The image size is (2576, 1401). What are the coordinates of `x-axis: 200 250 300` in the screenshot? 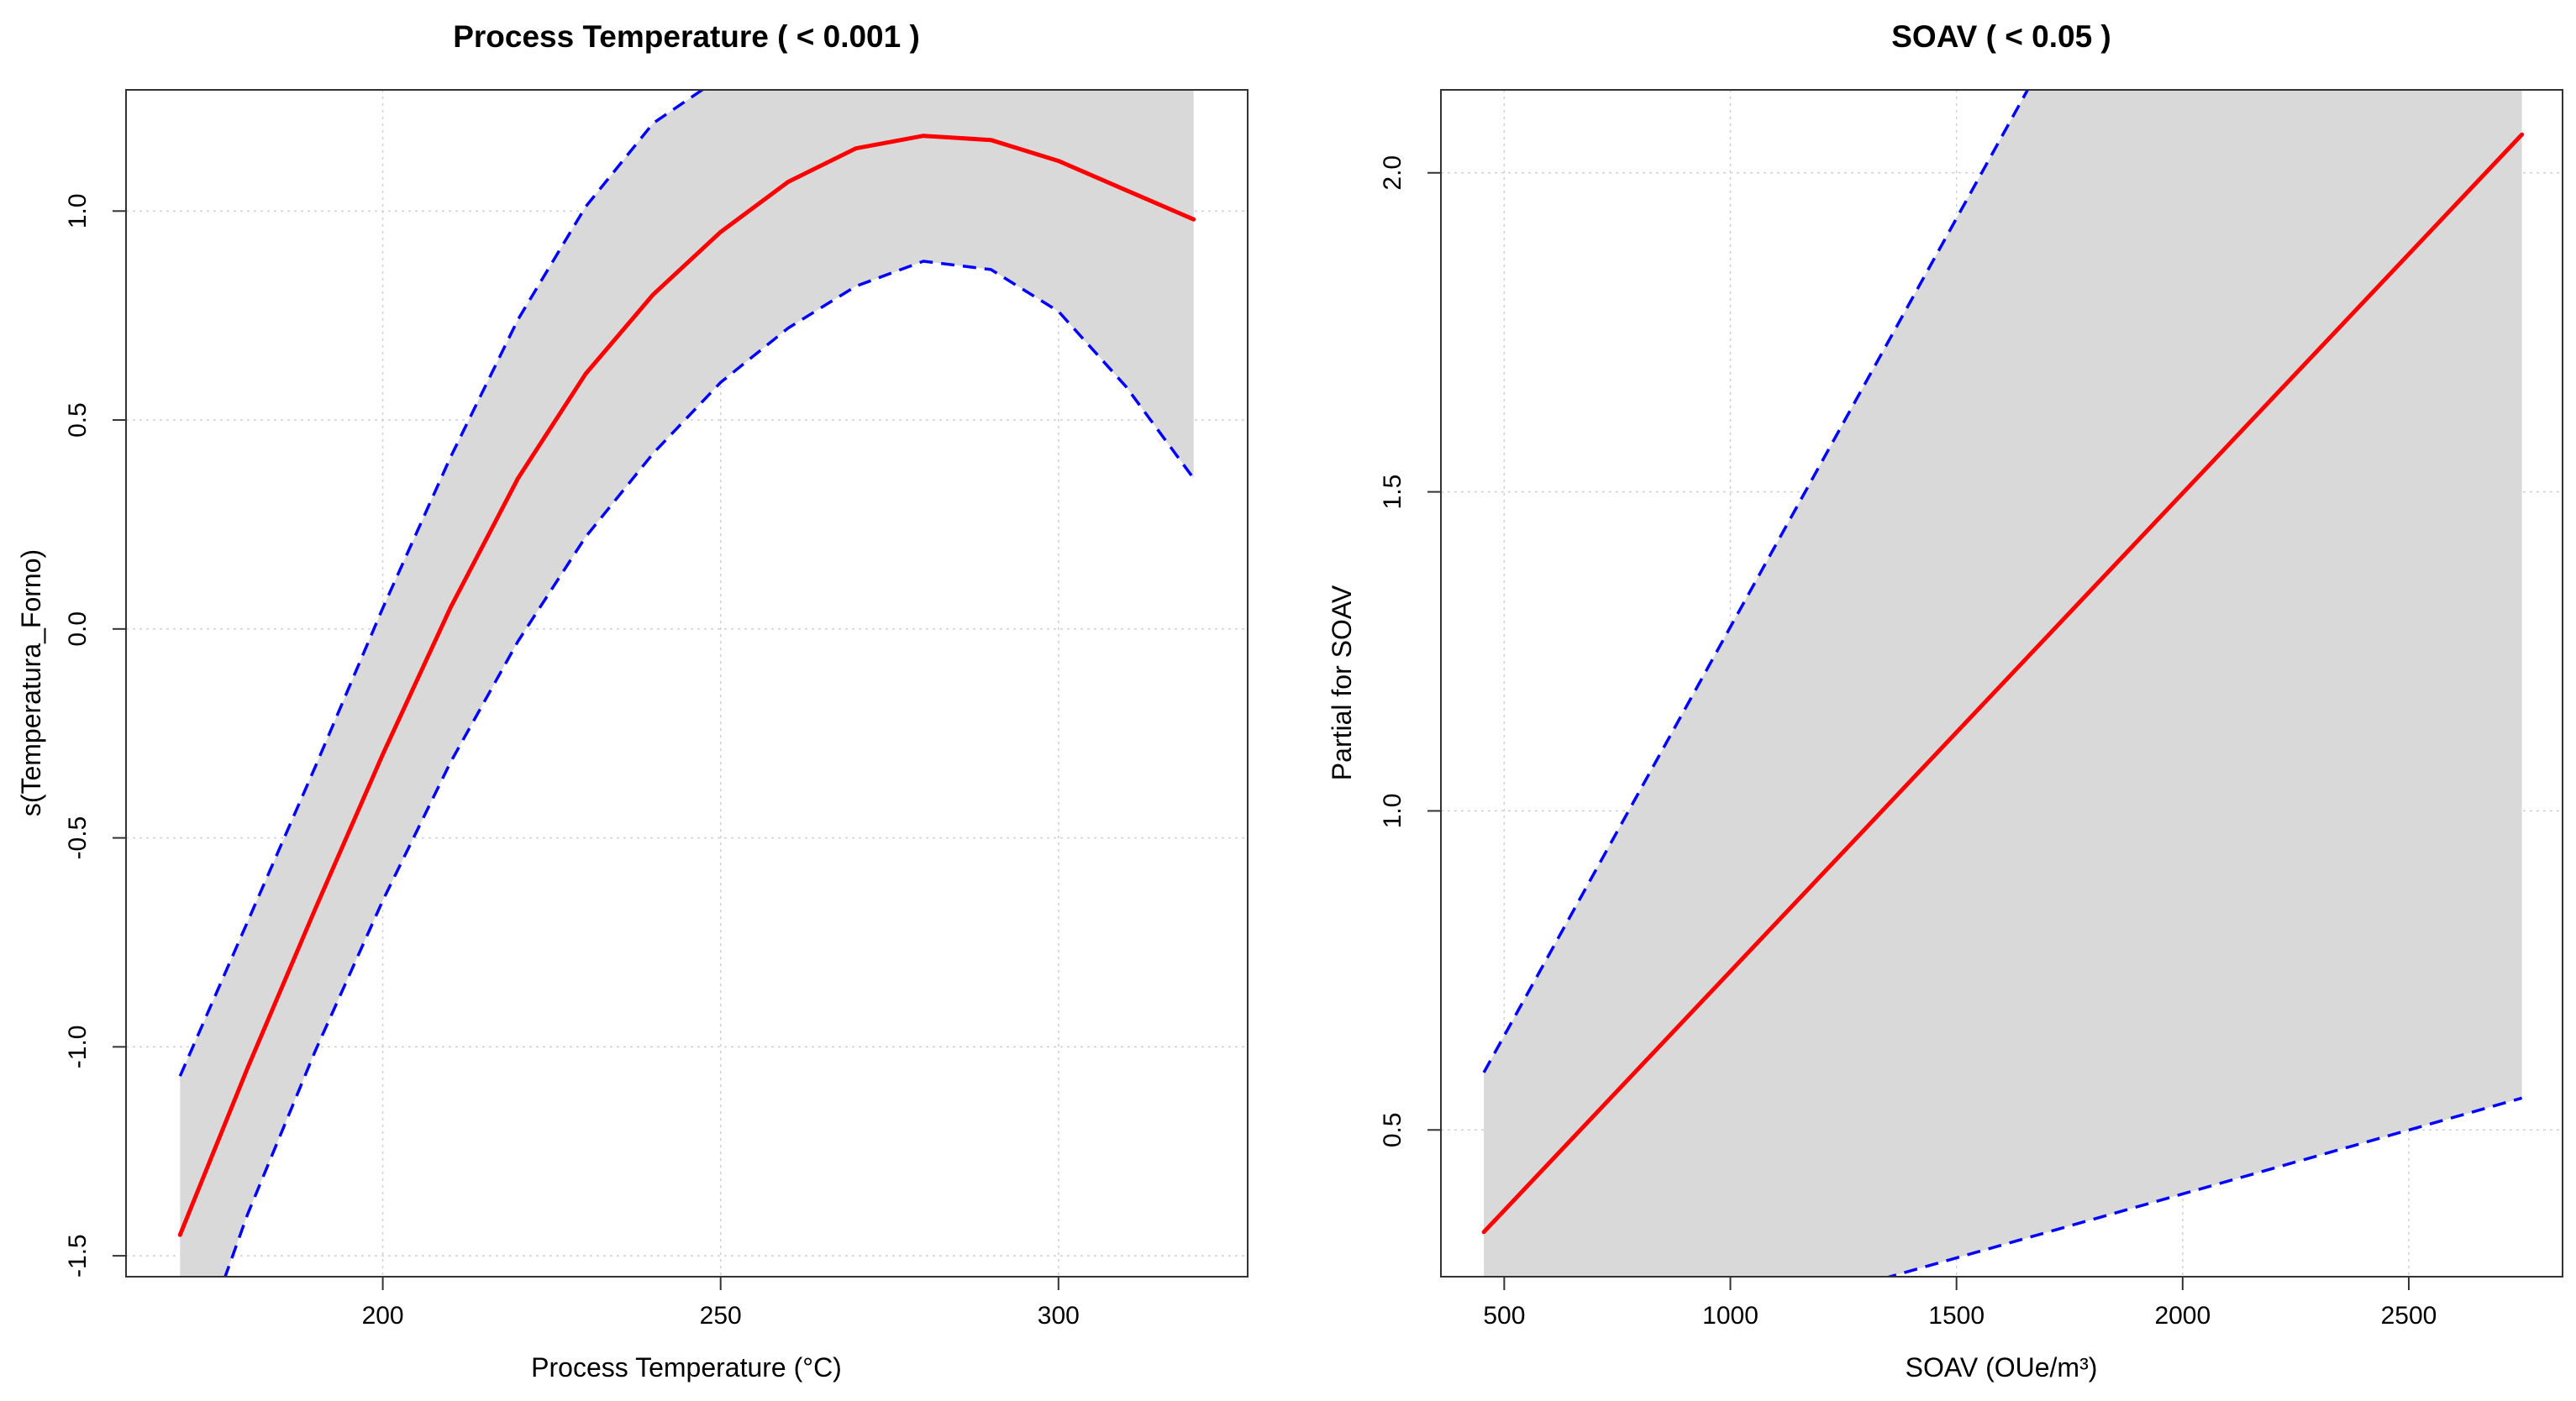 It's located at (721, 1304).